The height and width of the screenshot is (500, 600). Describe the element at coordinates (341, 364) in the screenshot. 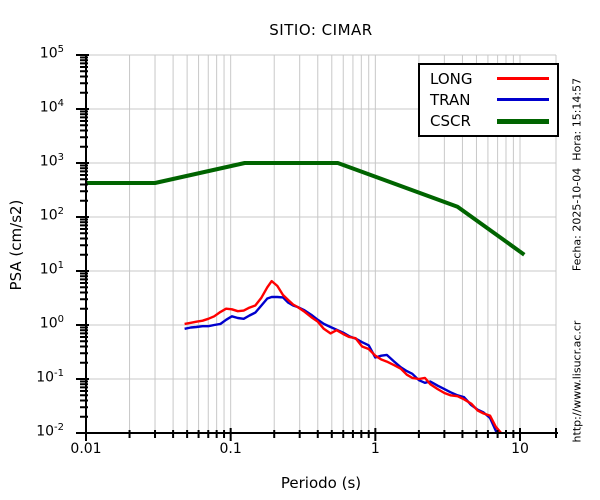

I see `curve-tran` at that location.